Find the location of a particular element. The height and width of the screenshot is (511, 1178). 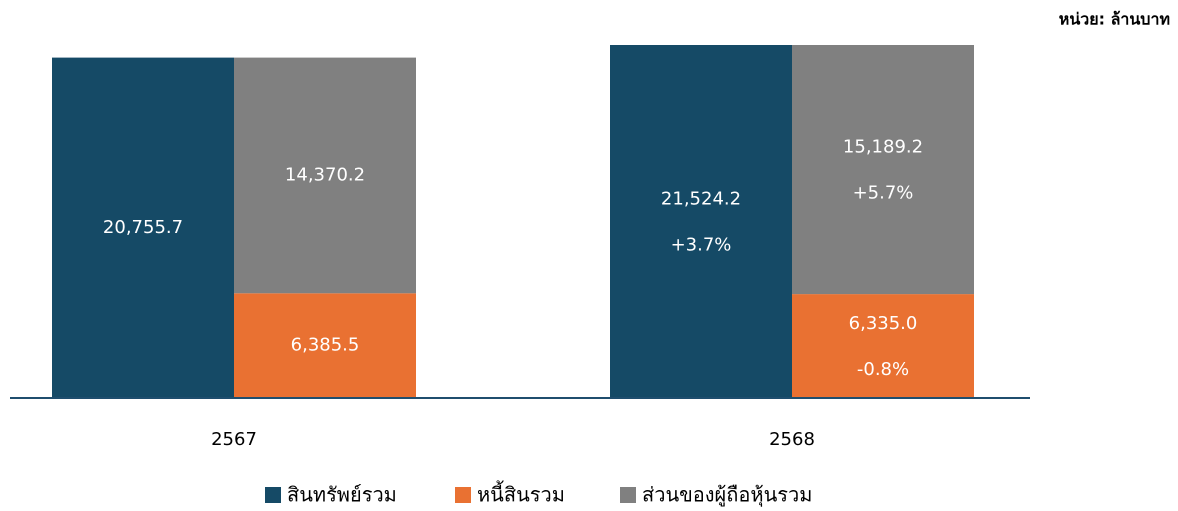

value-label: 15,189.2 is located at coordinates (883, 147).